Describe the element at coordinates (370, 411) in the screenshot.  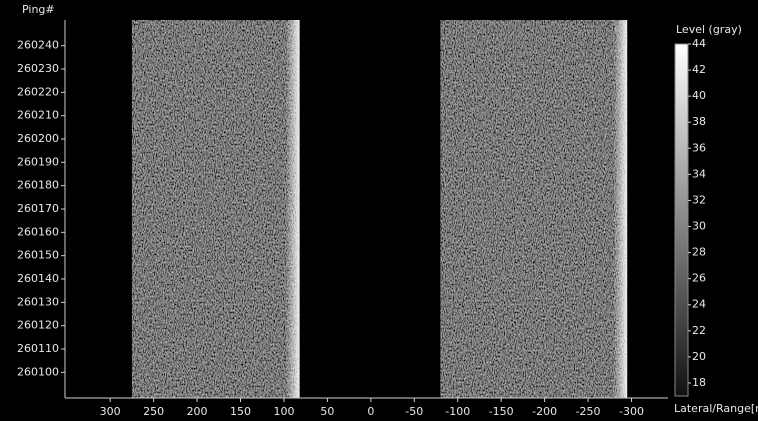
I see `x-tick-label: 0` at that location.